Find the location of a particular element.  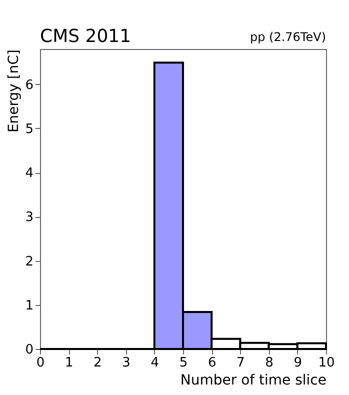

y-tick-label: 6 is located at coordinates (29, 85).